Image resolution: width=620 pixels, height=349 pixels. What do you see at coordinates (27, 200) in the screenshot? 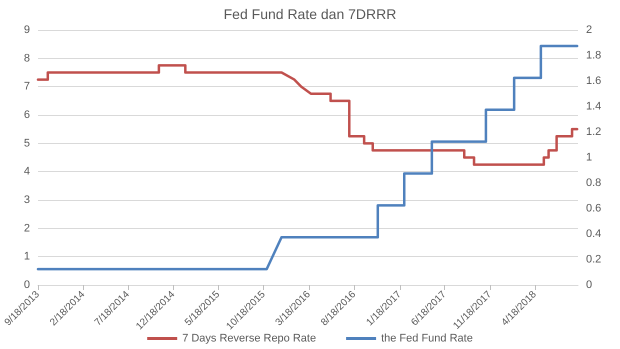
I see `y-tick-label: 3` at bounding box center [27, 200].